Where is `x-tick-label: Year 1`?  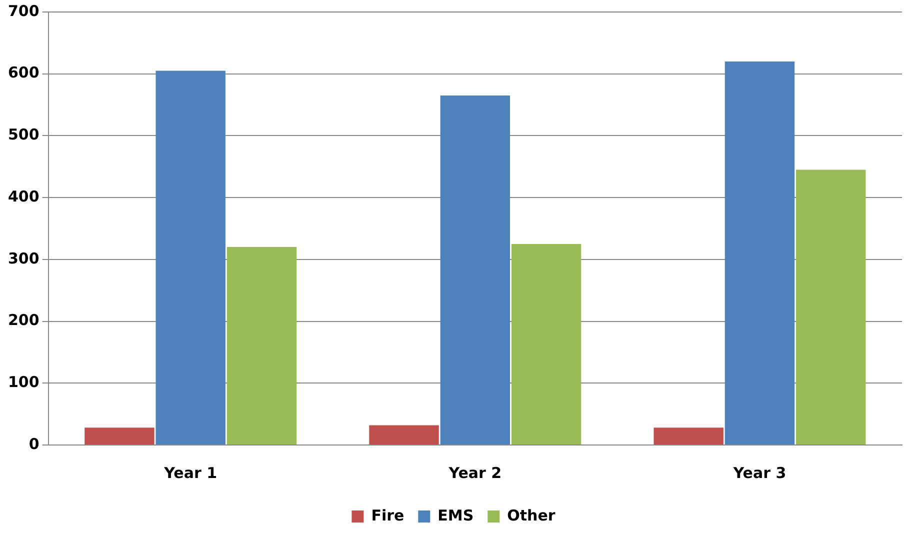
x-tick-label: Year 1 is located at coordinates (190, 473).